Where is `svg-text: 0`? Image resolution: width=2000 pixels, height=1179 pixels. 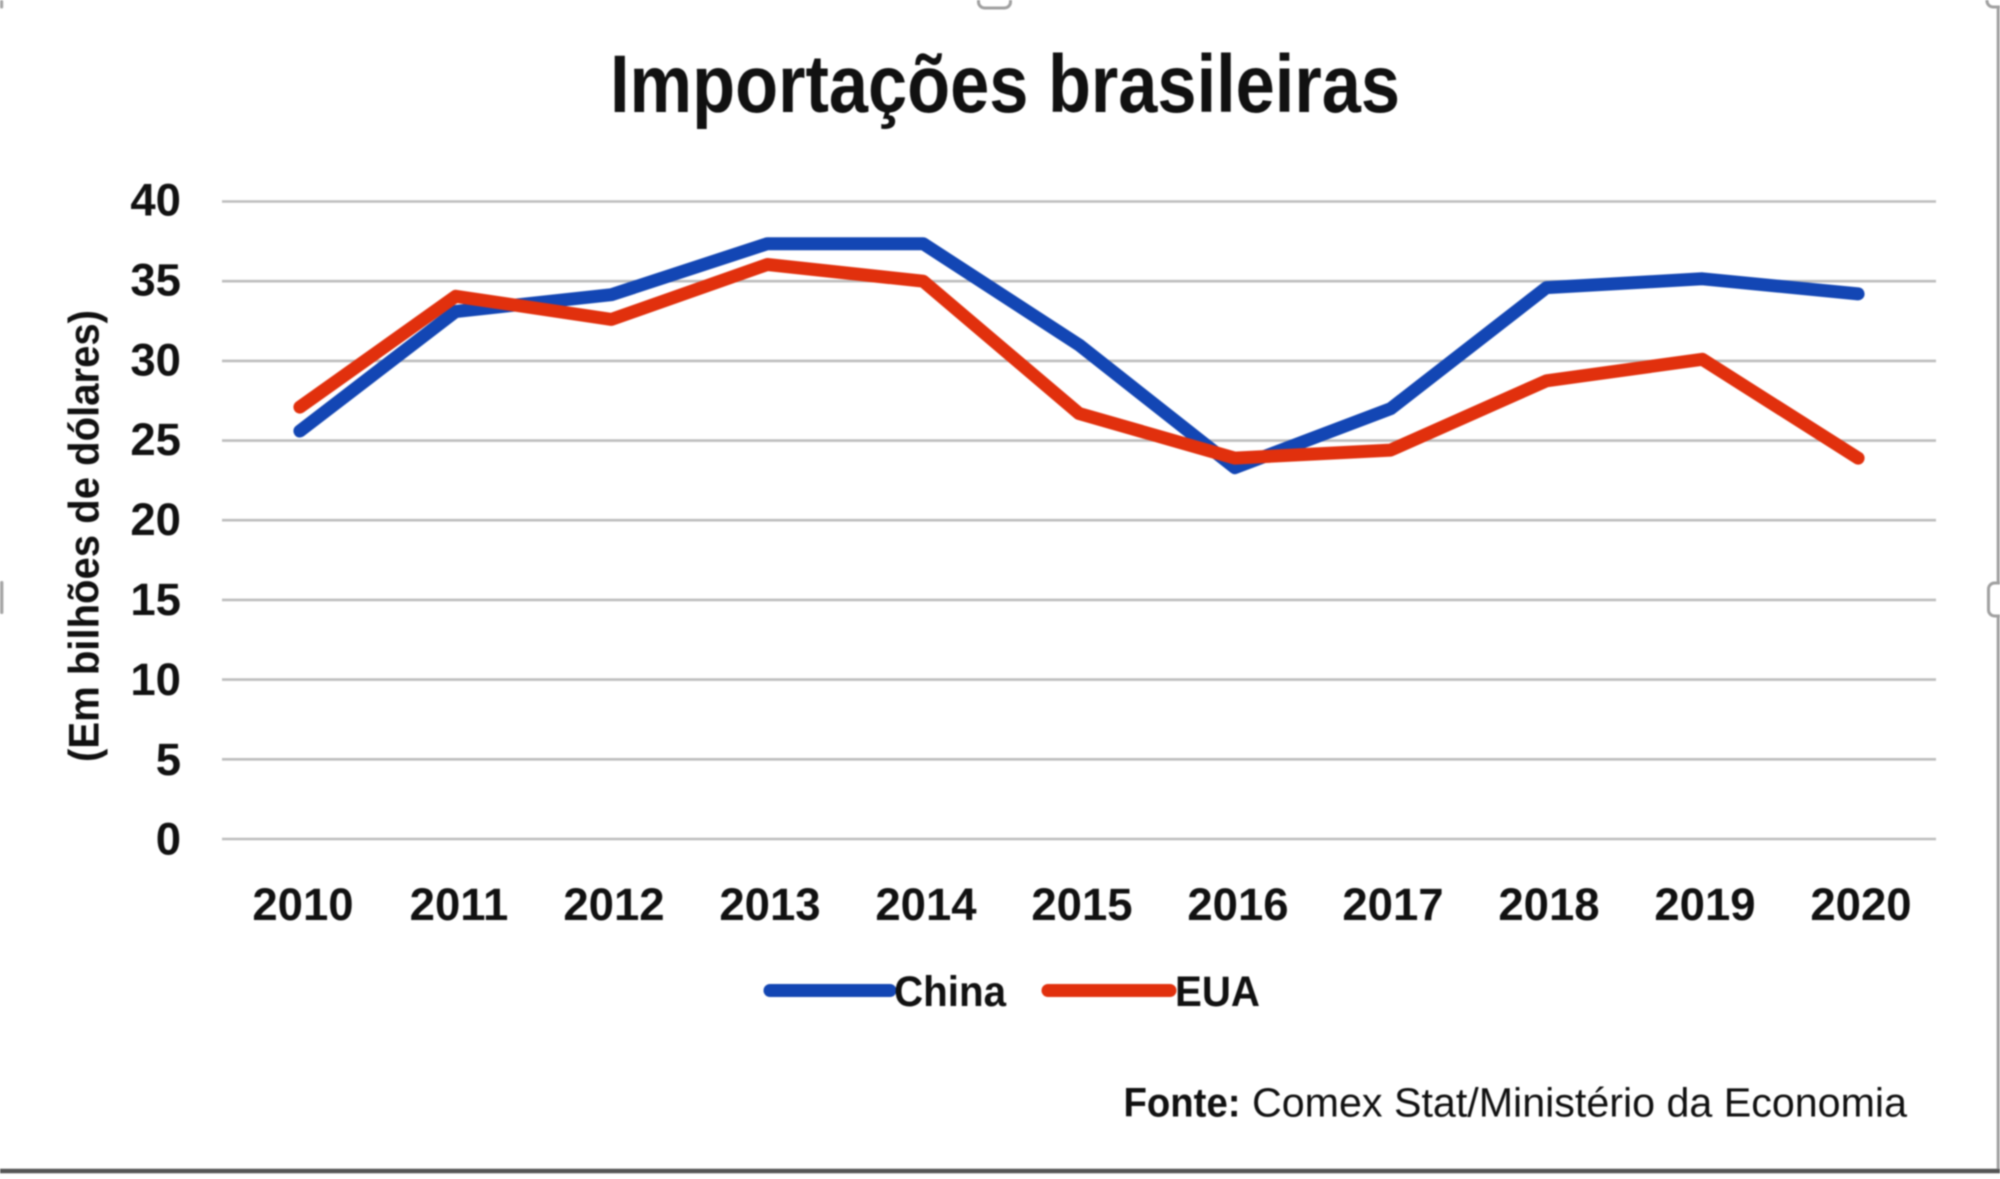
svg-text: 0 is located at coordinates (168, 839).